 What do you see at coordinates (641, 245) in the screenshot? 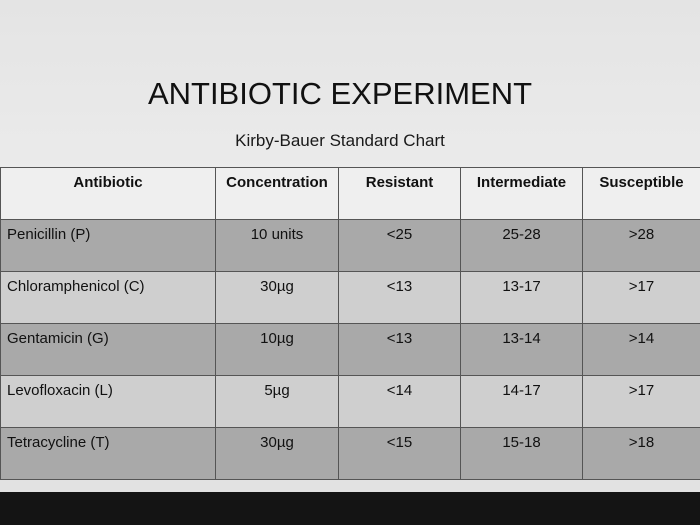
I see `table-cell: >28` at bounding box center [641, 245].